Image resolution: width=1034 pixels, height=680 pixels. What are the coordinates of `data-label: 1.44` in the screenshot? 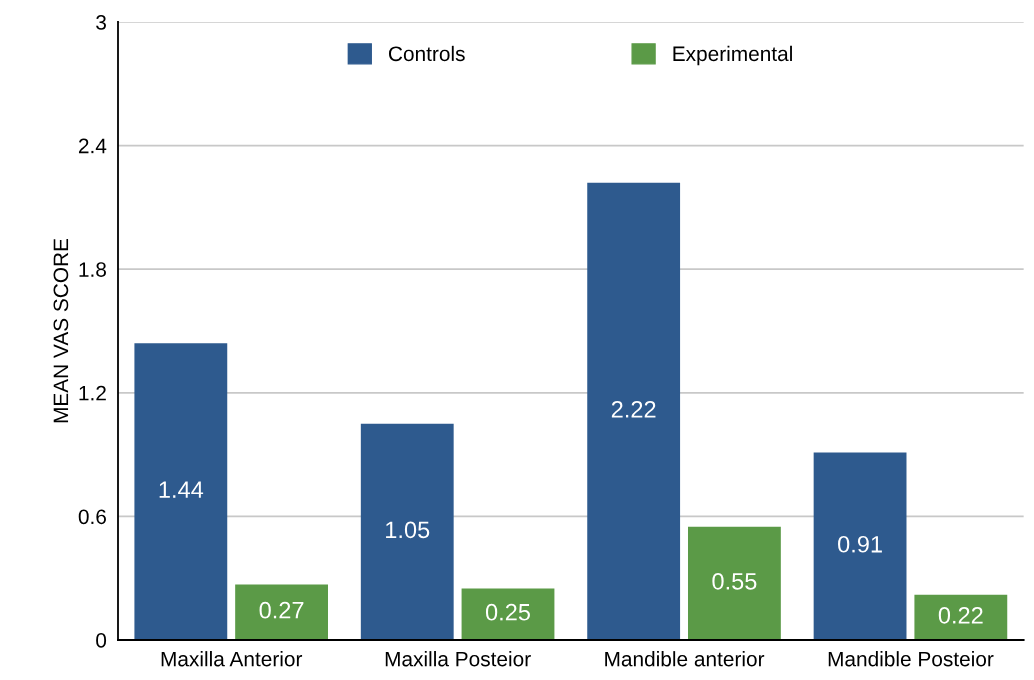 It's located at (181, 489).